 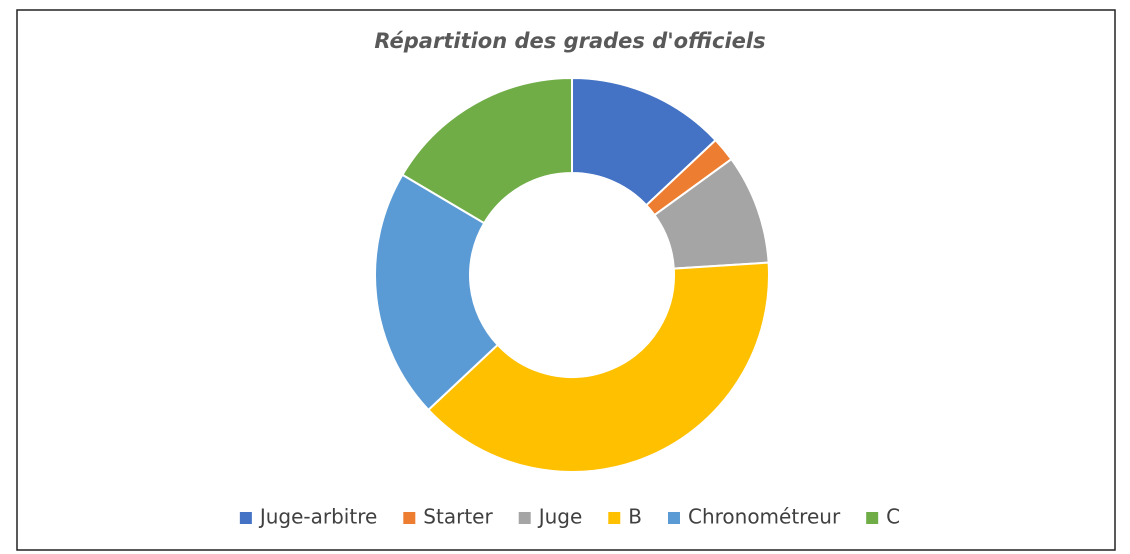 I want to click on legend-label: Chronométreur, so click(x=764, y=517).